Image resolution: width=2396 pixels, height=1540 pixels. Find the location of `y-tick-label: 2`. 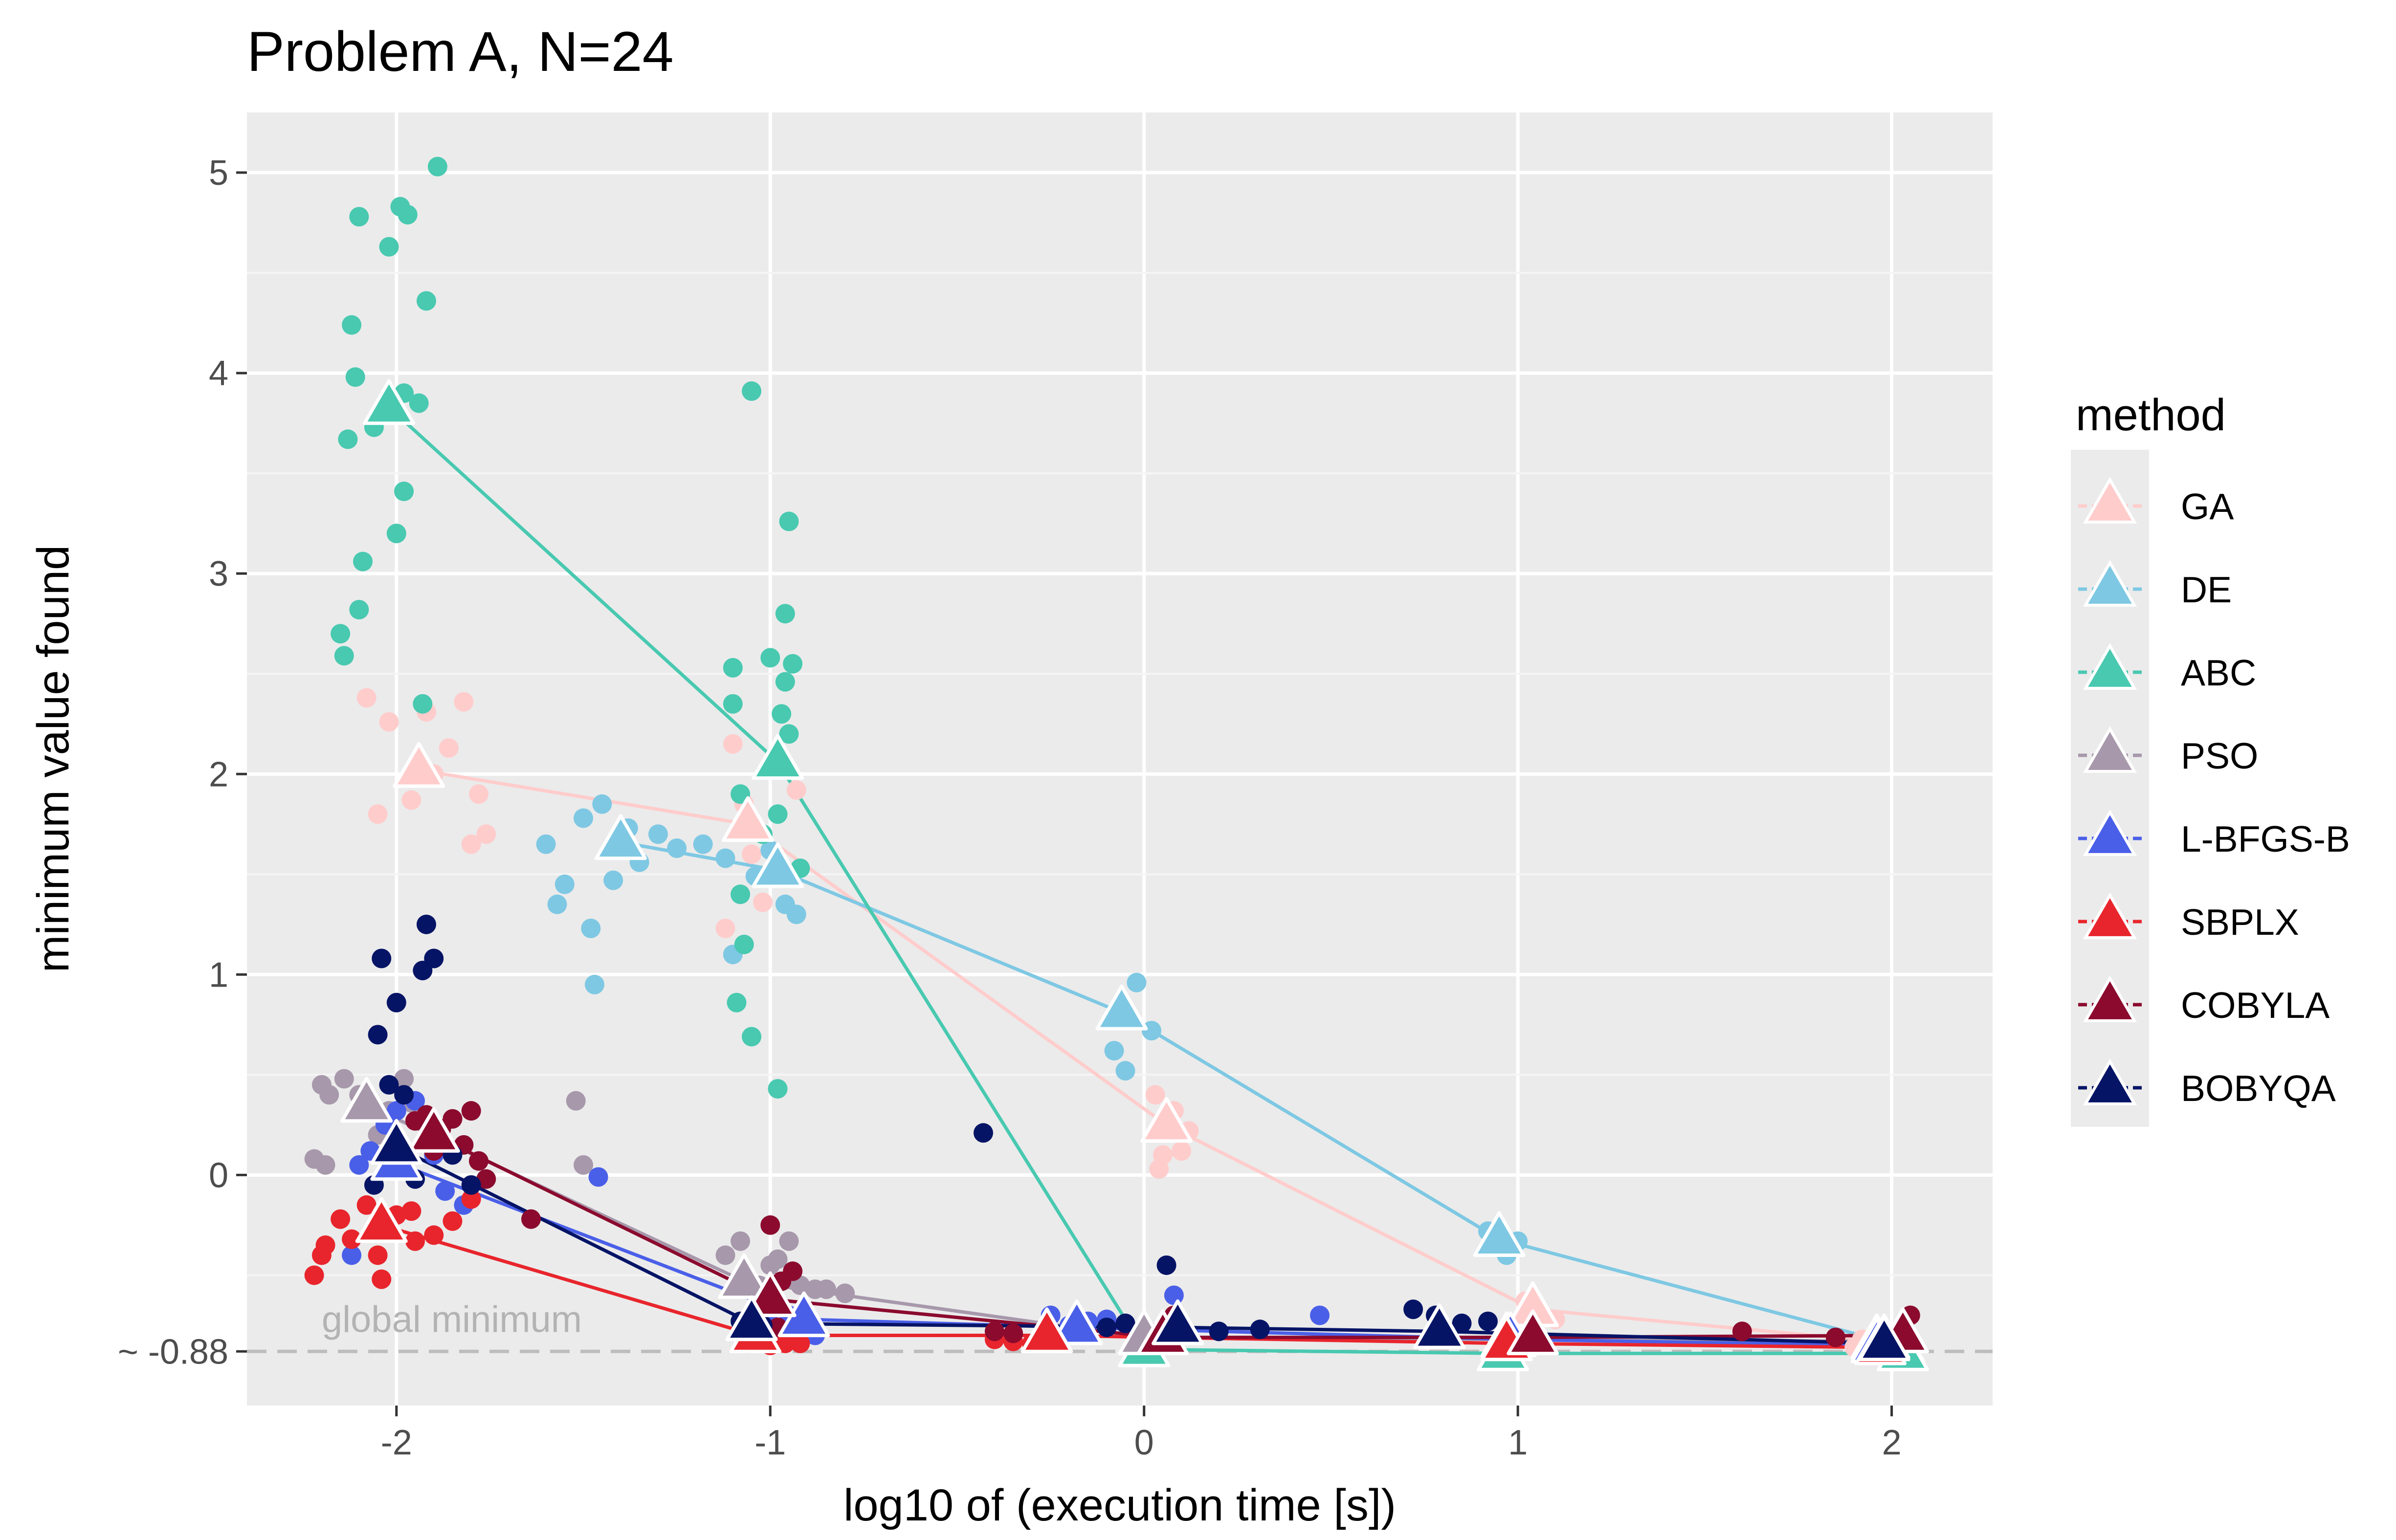

y-tick-label: 2 is located at coordinates (218, 774).